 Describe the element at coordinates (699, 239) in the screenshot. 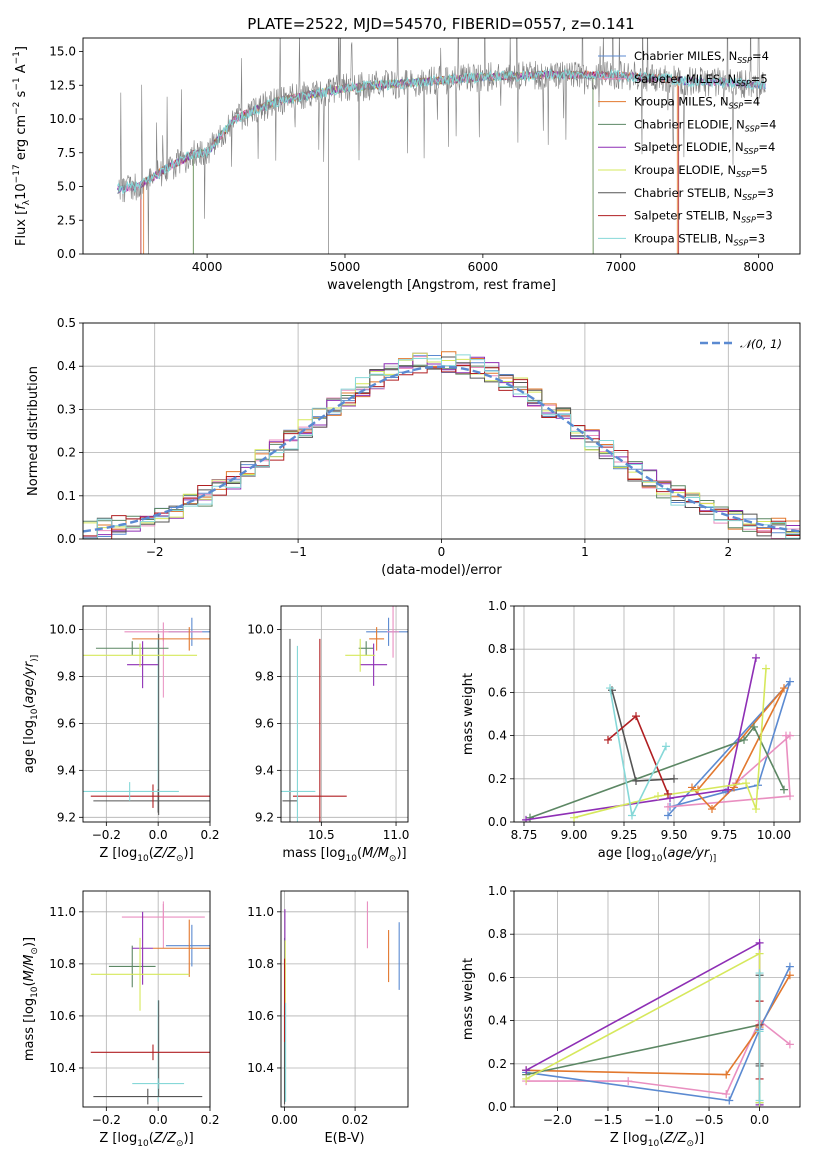

I see `legend-entry: Kroupa STELIB, NSSP=3` at that location.